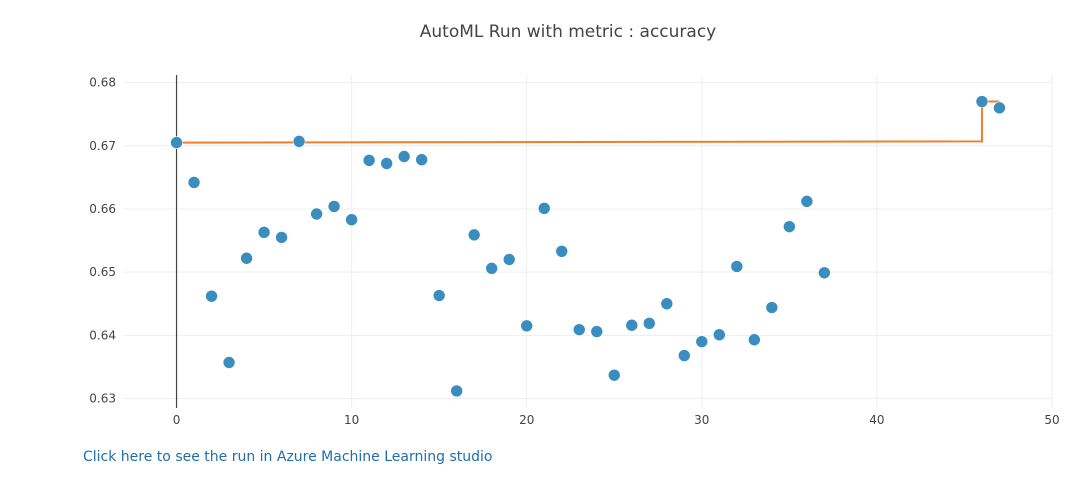 The height and width of the screenshot is (480, 1082). I want to click on y-tick-label: 0.67, so click(102, 146).